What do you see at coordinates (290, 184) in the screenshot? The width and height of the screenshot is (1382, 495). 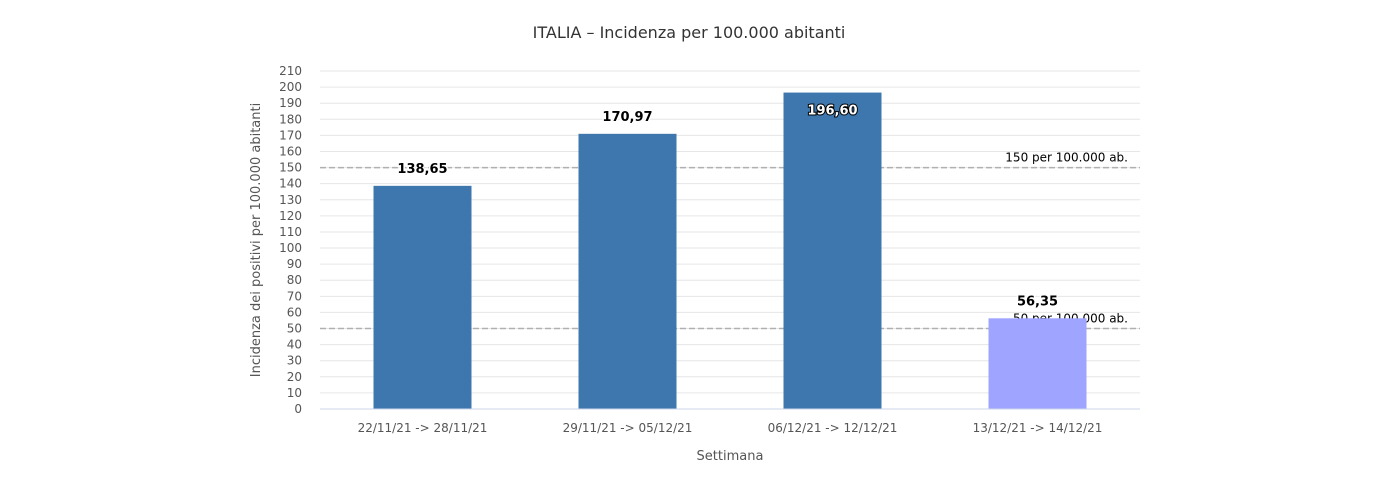 I see `y-tick-label: 140` at bounding box center [290, 184].